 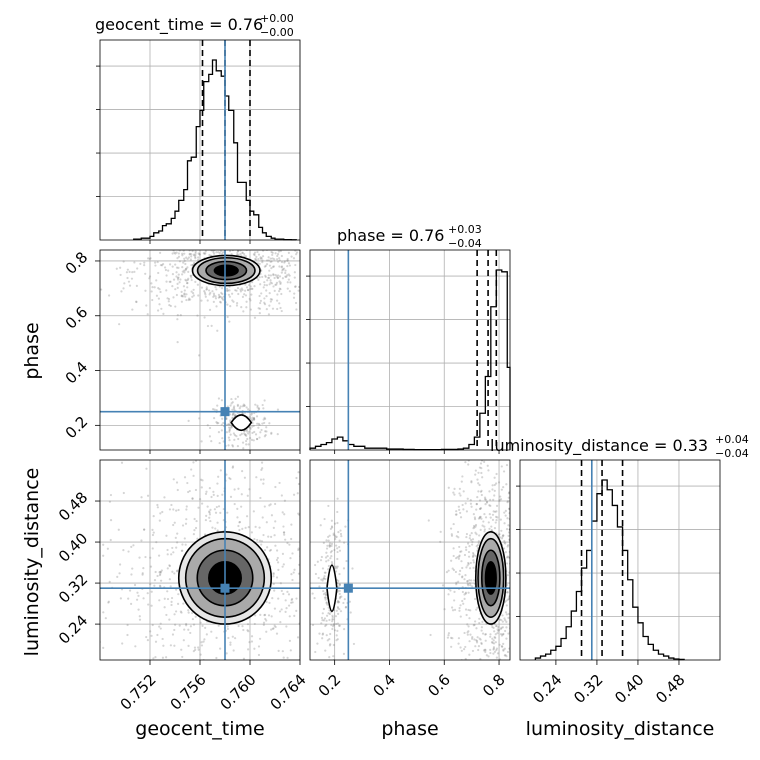 I want to click on contour-small, so click(x=241, y=423).